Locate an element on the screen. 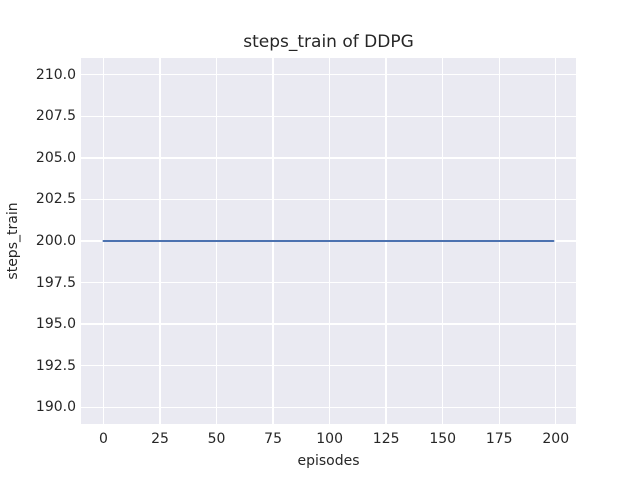 The image size is (640, 480). x-tick-label: 50 is located at coordinates (216, 439).